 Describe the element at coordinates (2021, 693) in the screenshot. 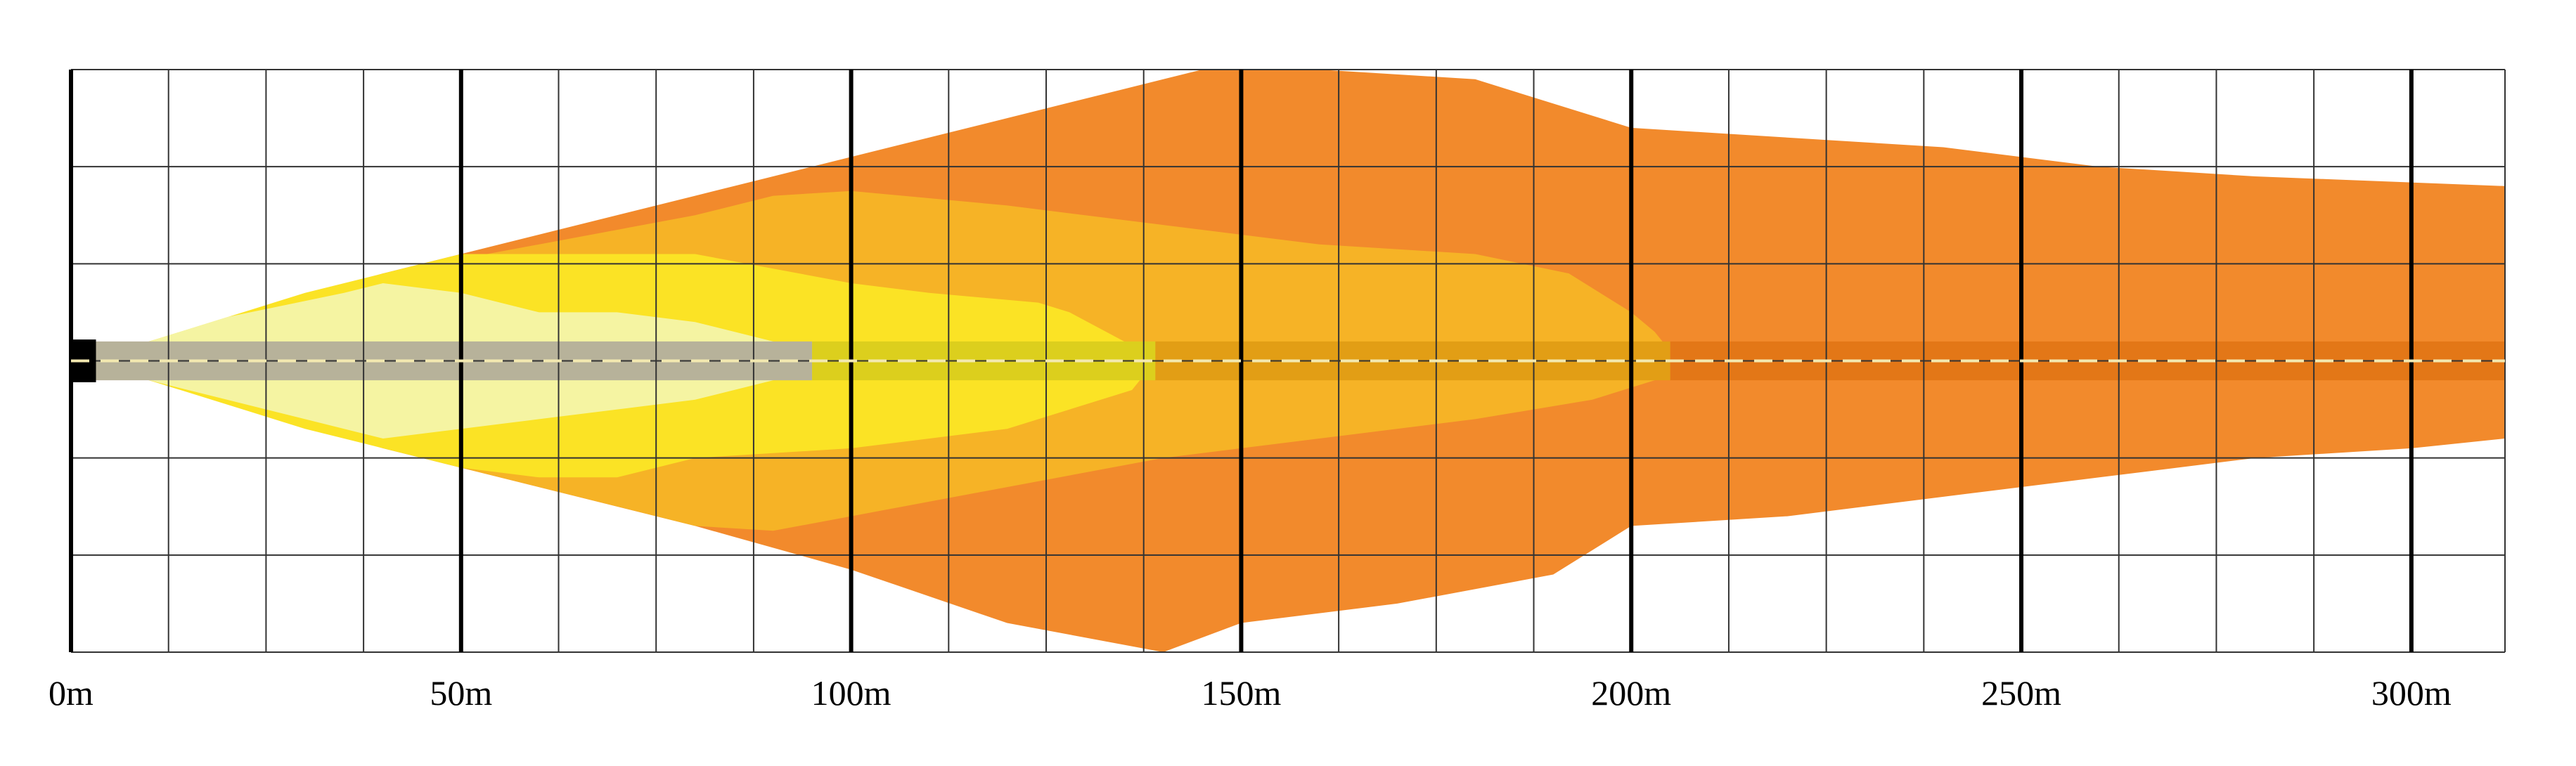

I see `x-tick-label: 250m` at that location.